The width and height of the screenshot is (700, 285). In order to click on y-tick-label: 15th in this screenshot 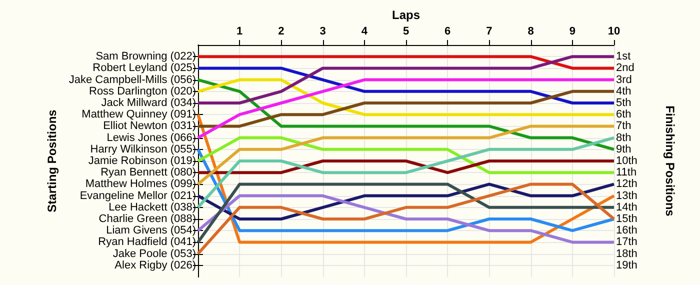, I will do `click(627, 219)`.